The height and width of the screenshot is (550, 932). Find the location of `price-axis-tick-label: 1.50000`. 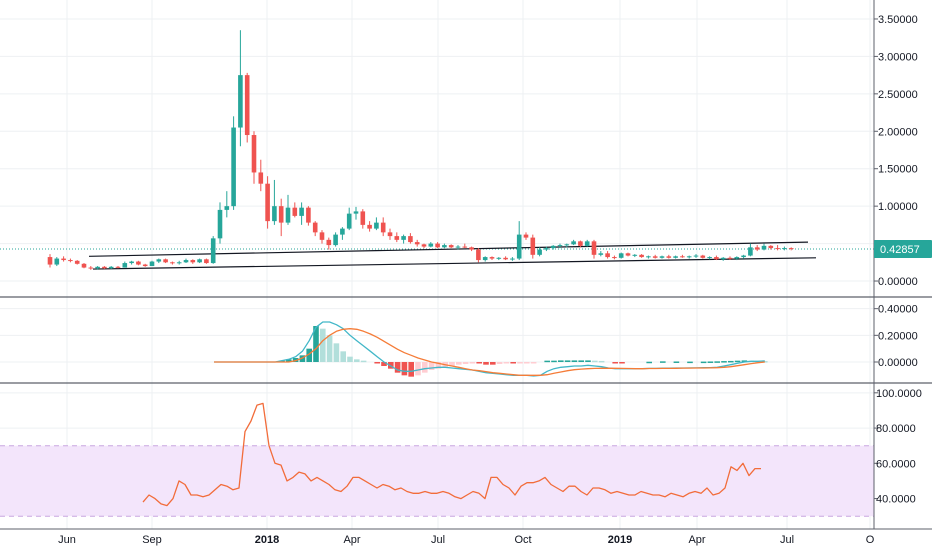

price-axis-tick-label: 1.50000 is located at coordinates (898, 170).